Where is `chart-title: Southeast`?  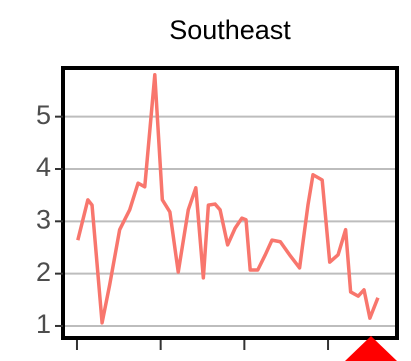 chart-title: Southeast is located at coordinates (230, 30).